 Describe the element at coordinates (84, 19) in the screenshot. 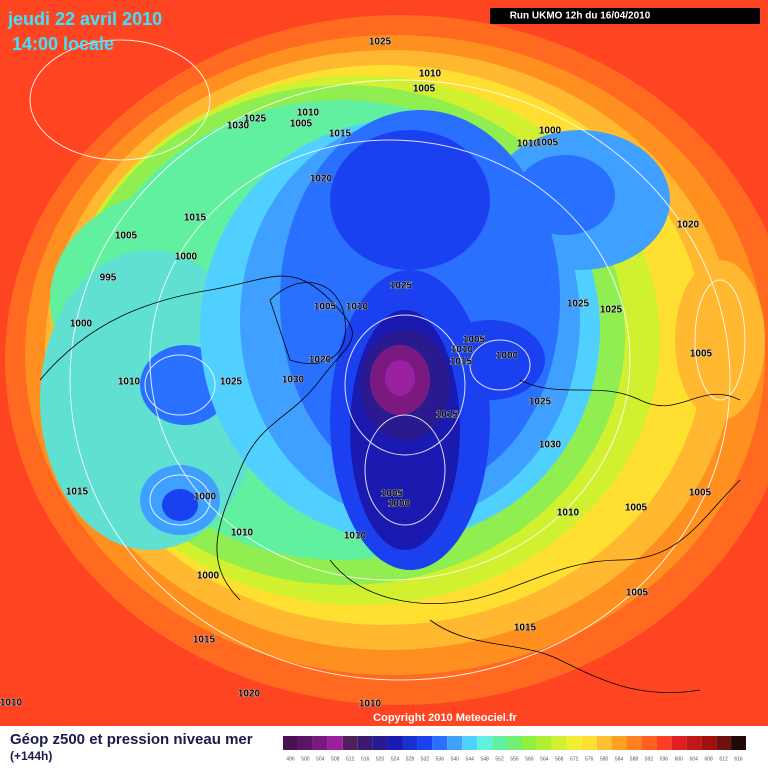

I see `date: jeudi 22 avril 2010` at that location.